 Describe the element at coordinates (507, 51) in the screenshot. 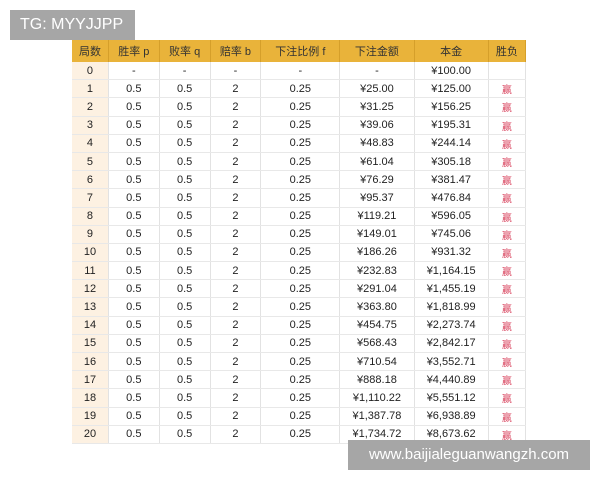

I see `column-header: 胜负` at that location.